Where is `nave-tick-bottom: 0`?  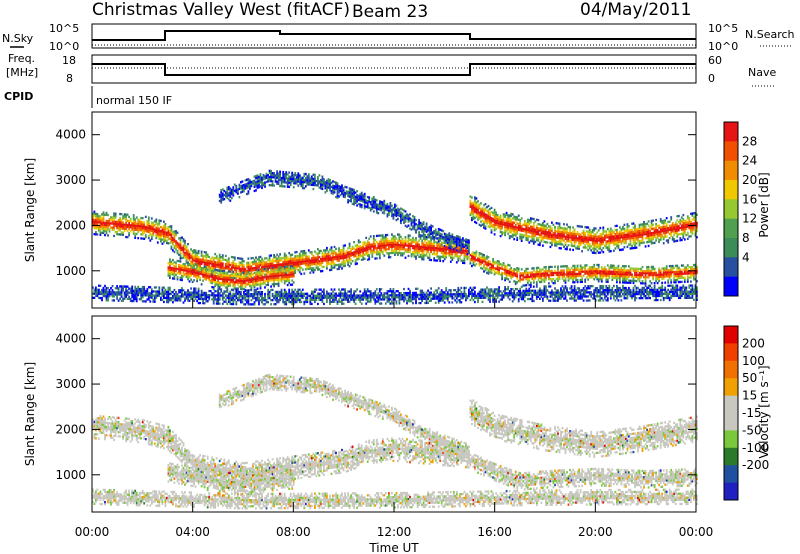
nave-tick-bottom: 0 is located at coordinates (711, 78).